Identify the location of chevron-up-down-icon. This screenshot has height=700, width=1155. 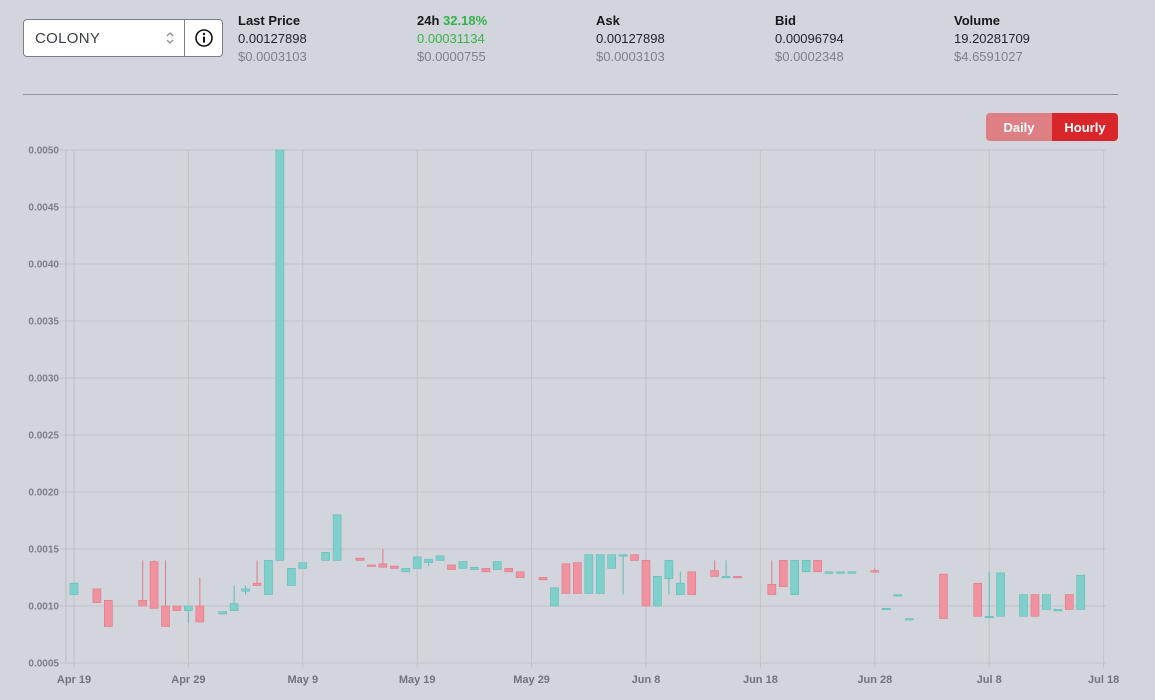
(170, 38).